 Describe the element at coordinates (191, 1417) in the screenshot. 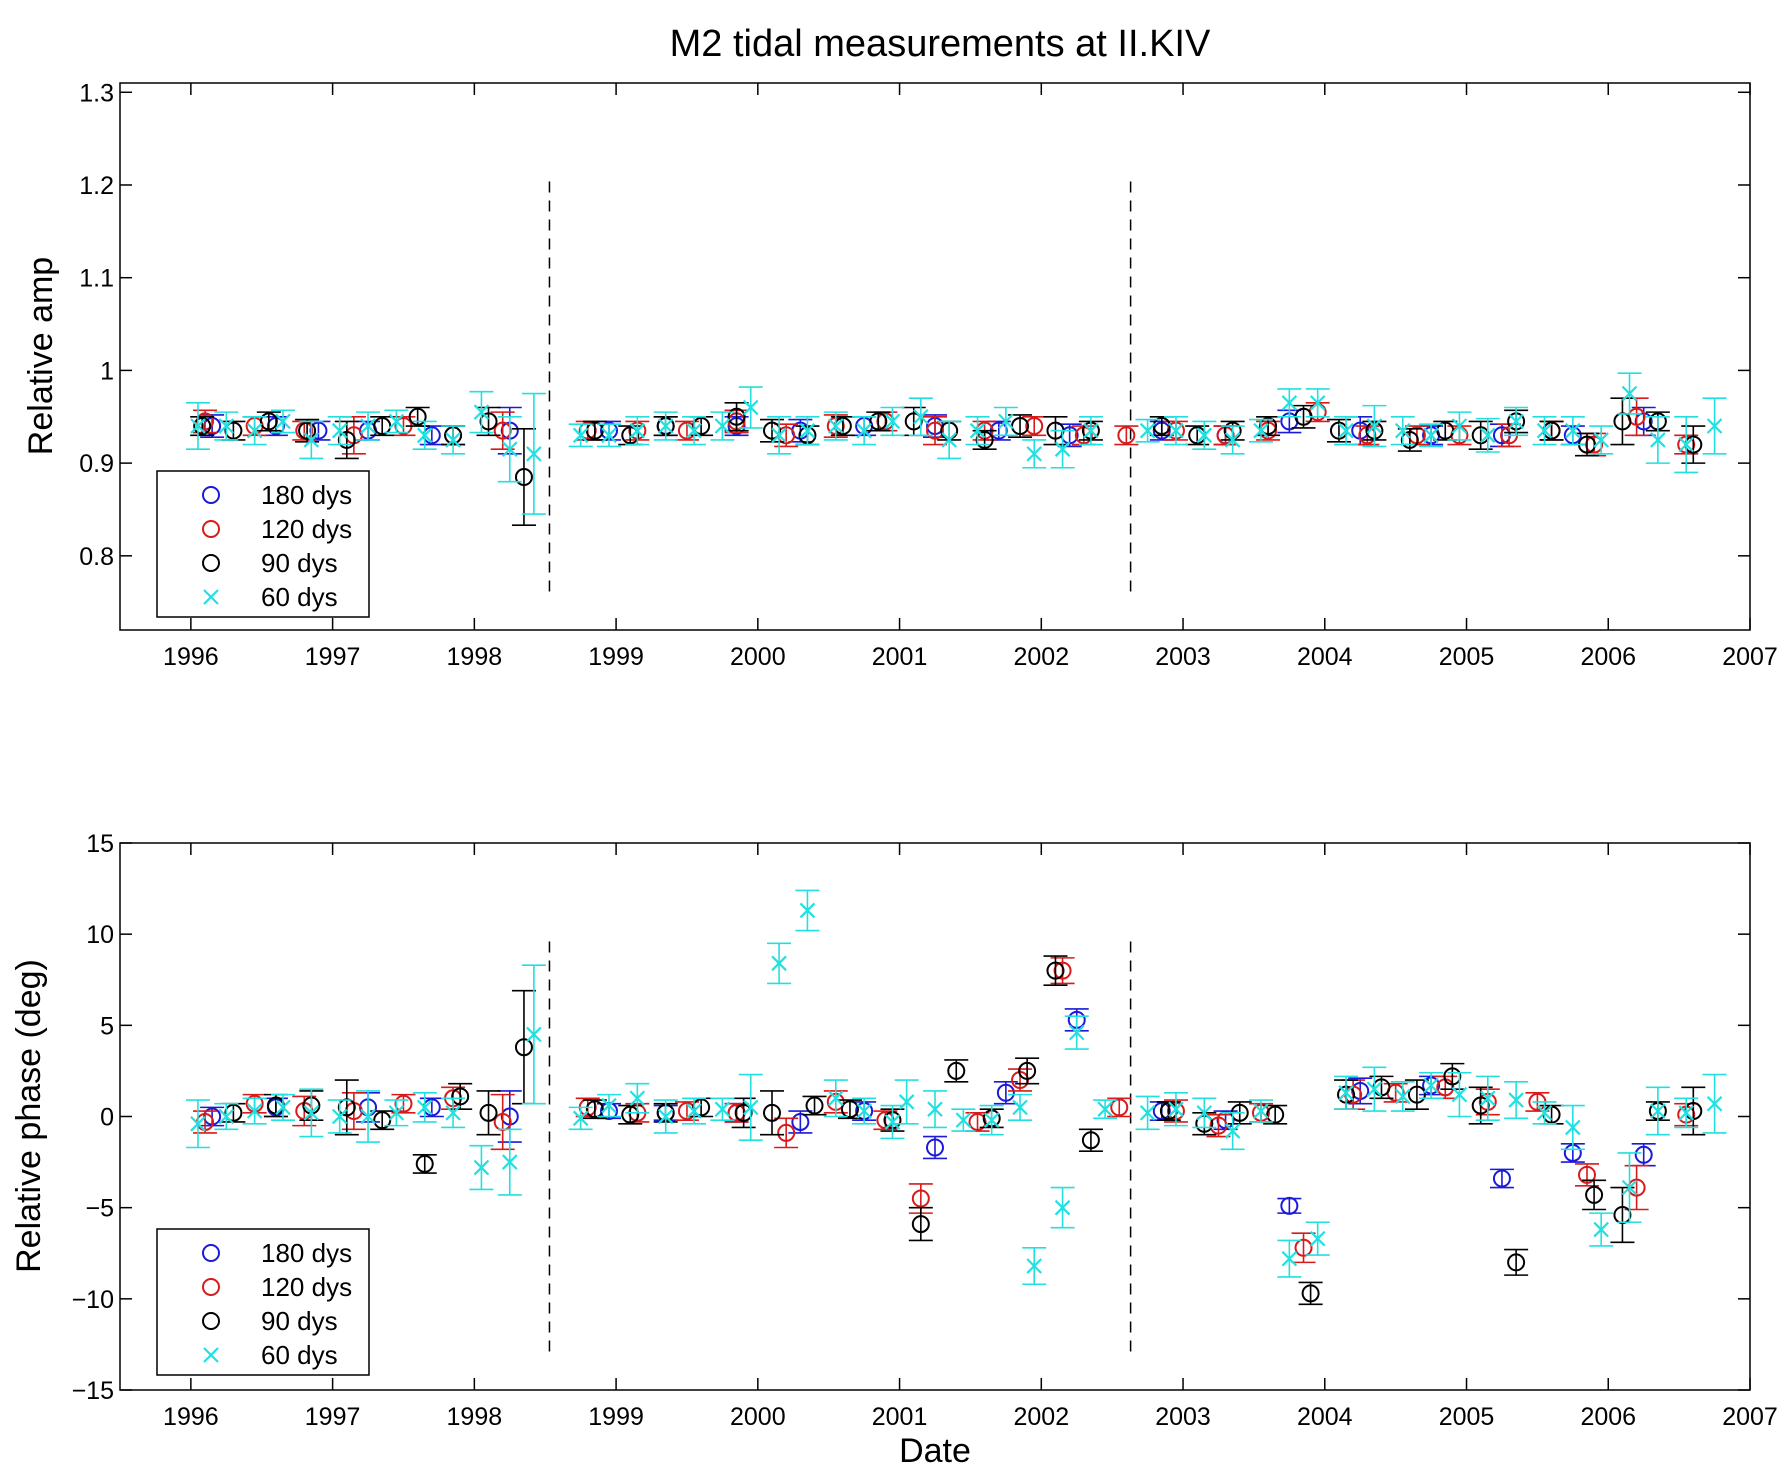

I see `x-tick-label: 1996` at that location.